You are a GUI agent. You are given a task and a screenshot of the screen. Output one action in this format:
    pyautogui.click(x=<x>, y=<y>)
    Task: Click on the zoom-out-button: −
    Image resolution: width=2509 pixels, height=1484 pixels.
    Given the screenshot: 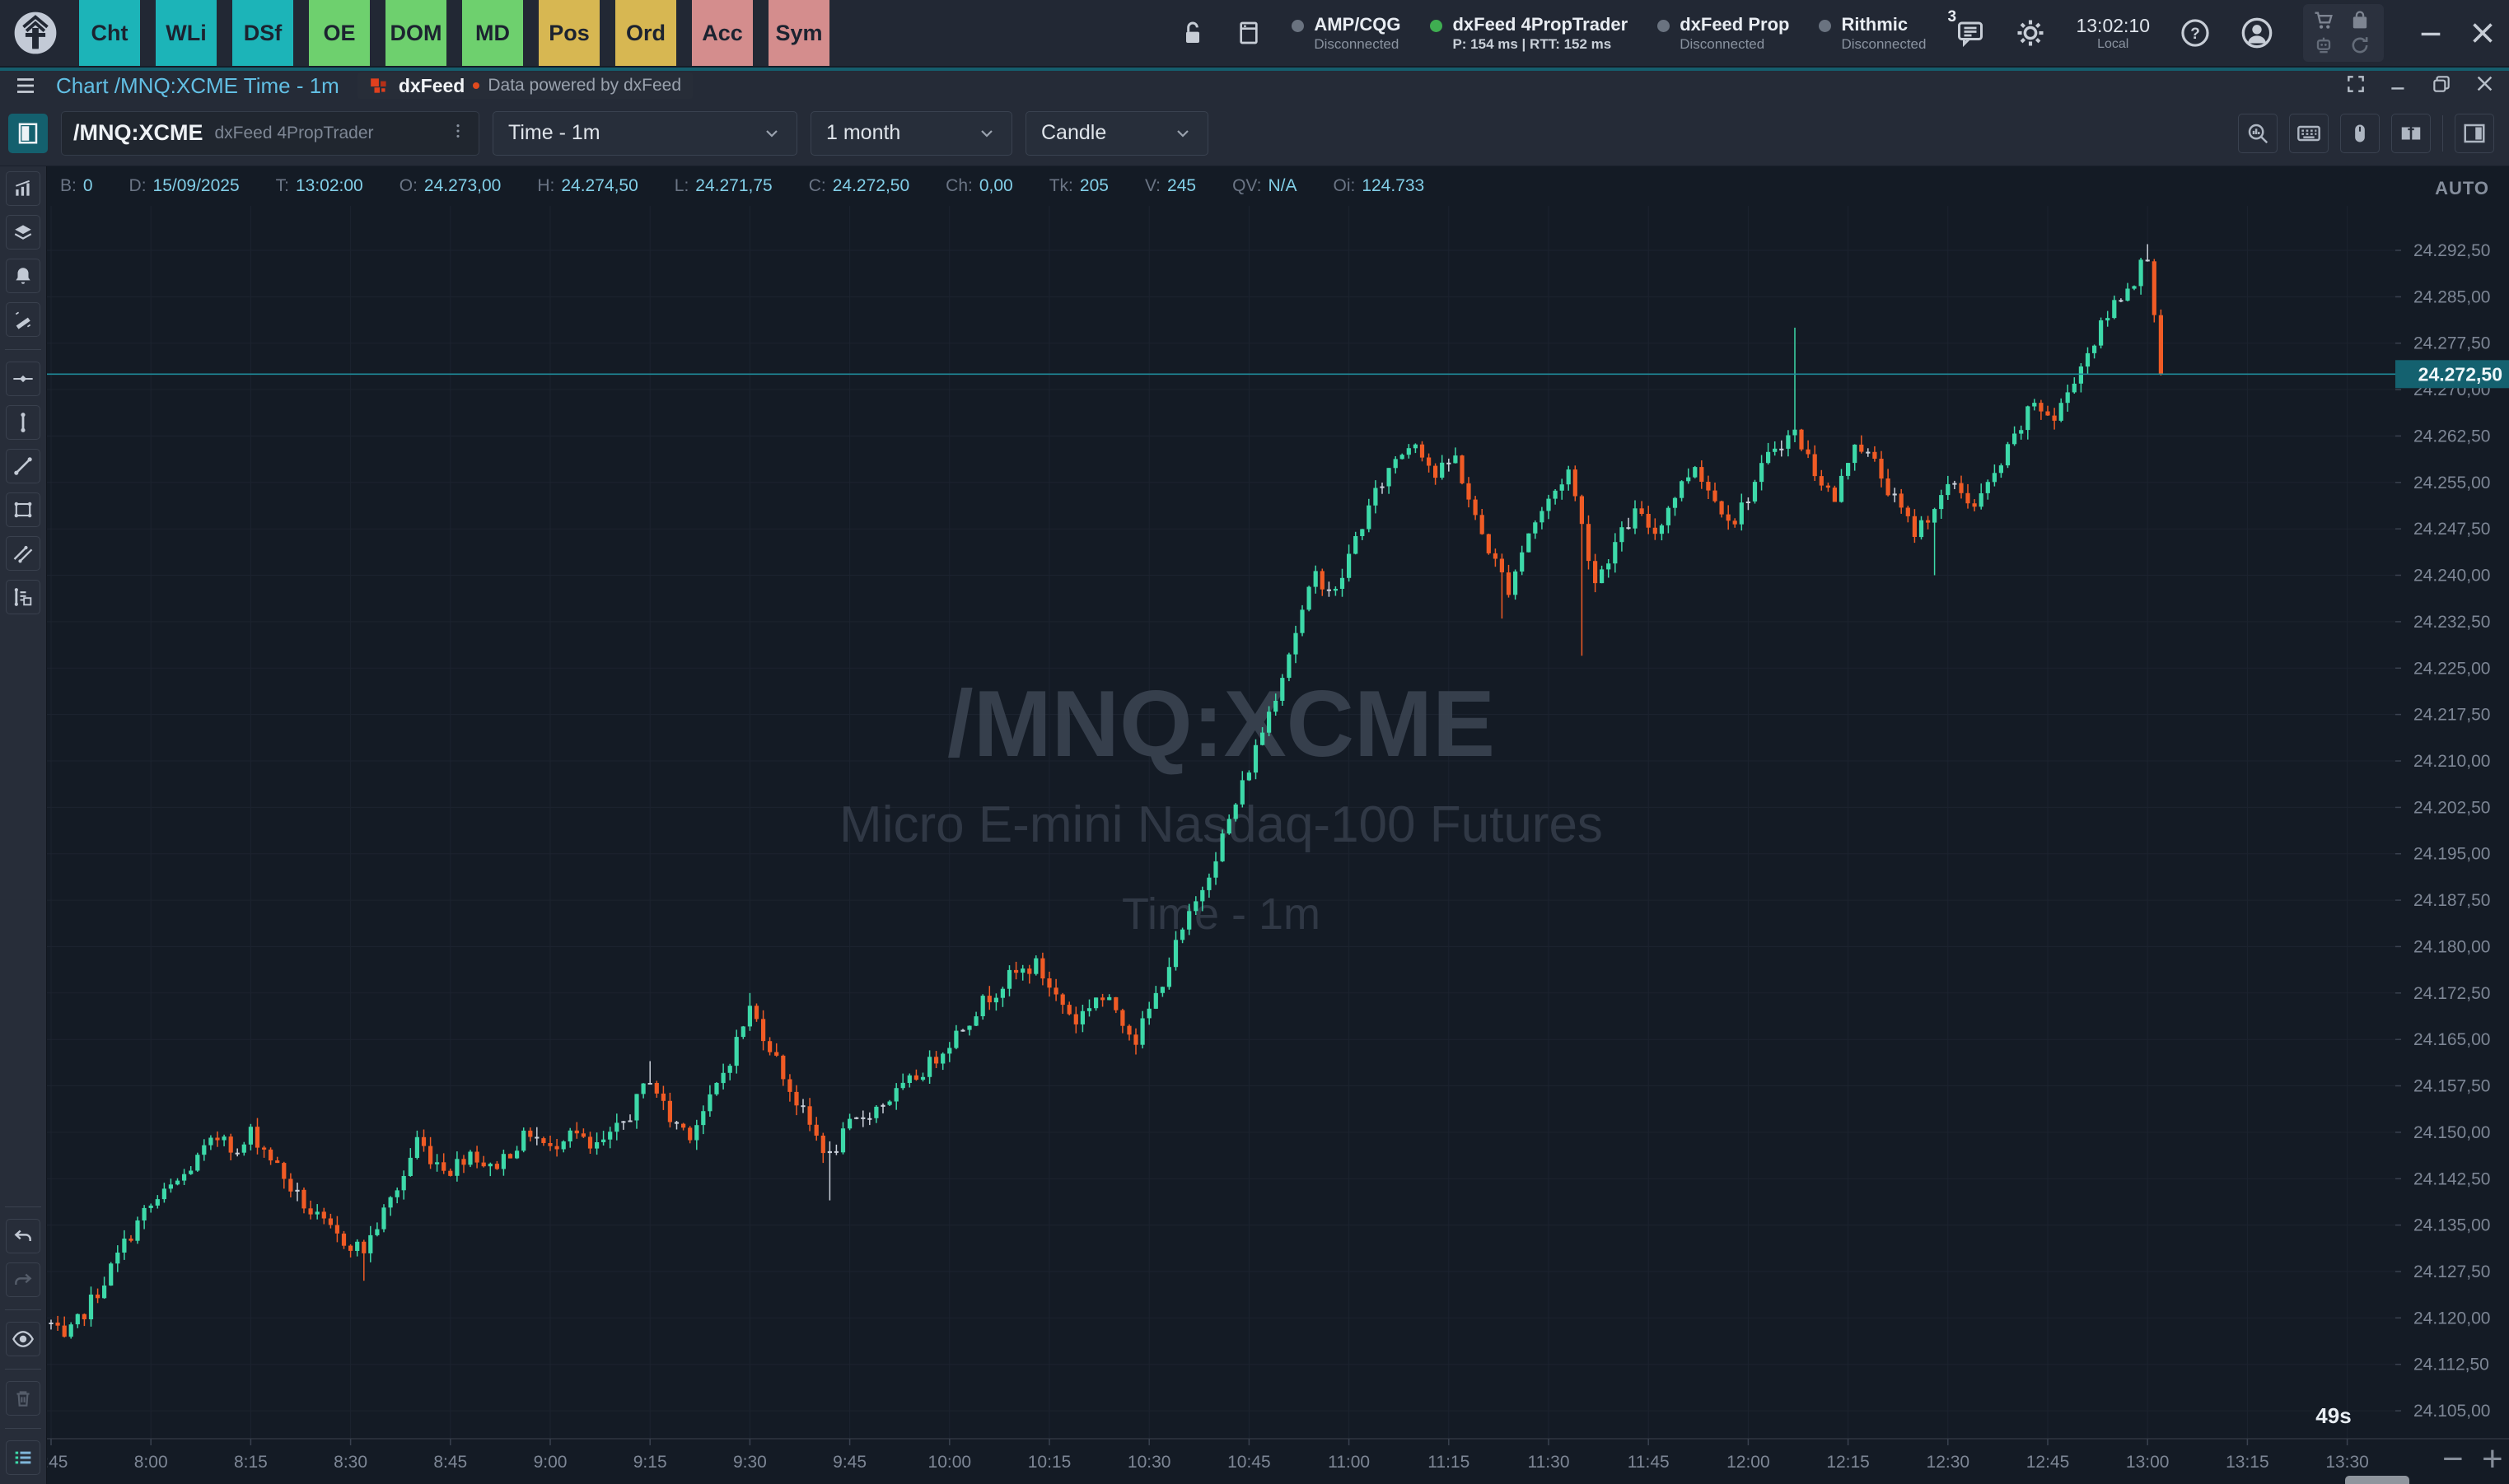 What is the action you would take?
    pyautogui.click(x=2453, y=1459)
    